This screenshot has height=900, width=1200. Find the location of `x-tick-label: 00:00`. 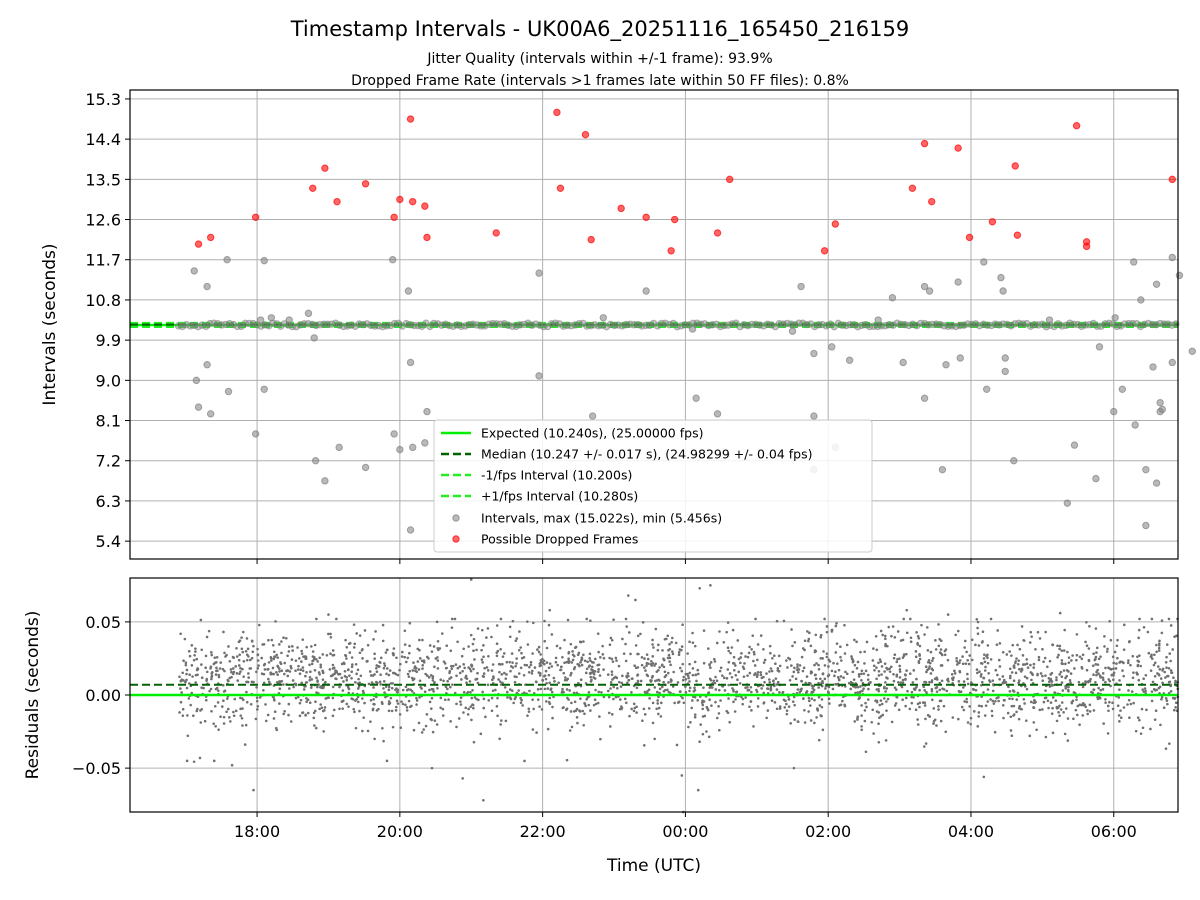

x-tick-label: 00:00 is located at coordinates (685, 831).